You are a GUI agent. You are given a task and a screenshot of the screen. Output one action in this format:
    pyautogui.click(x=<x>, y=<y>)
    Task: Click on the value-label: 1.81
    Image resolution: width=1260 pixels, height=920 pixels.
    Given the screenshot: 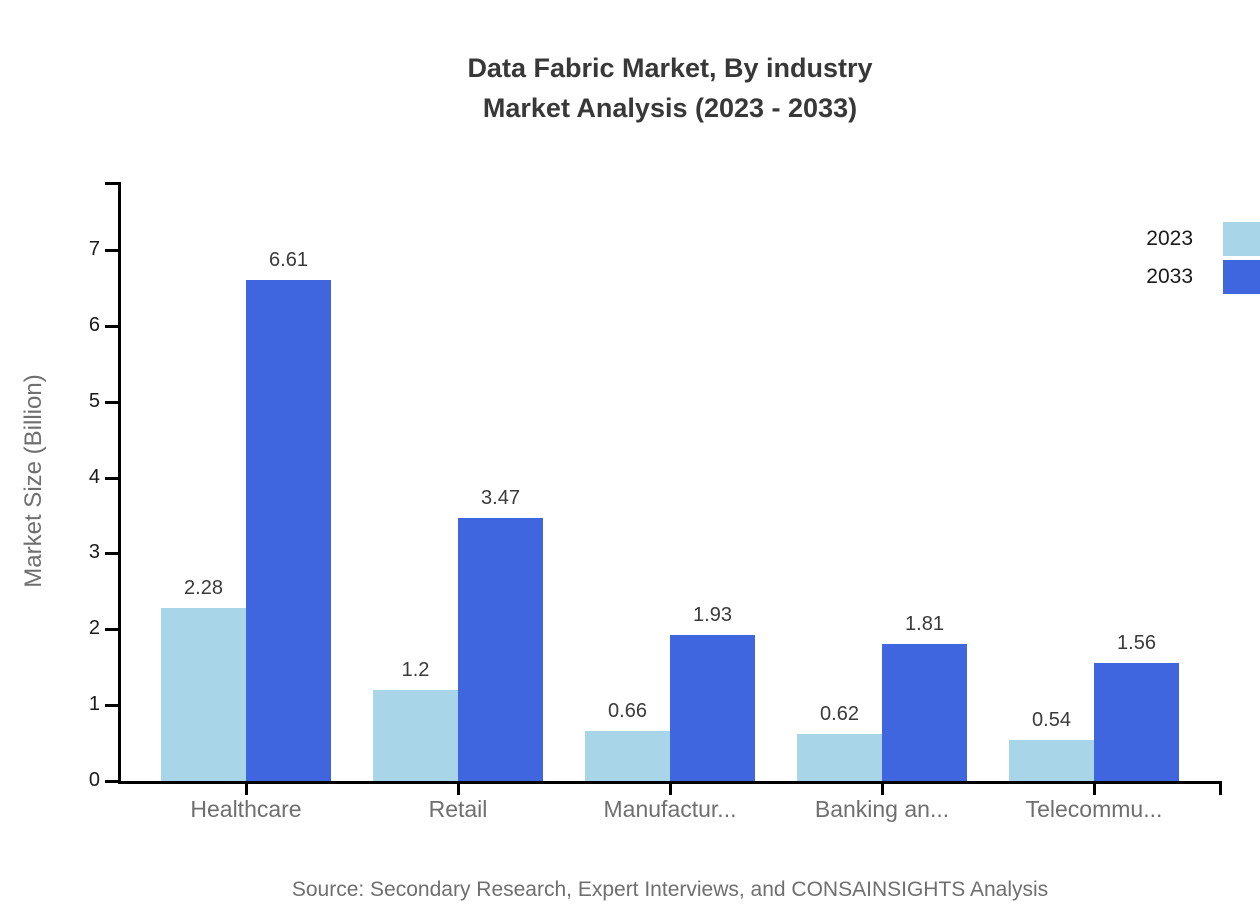 What is the action you would take?
    pyautogui.click(x=924, y=624)
    